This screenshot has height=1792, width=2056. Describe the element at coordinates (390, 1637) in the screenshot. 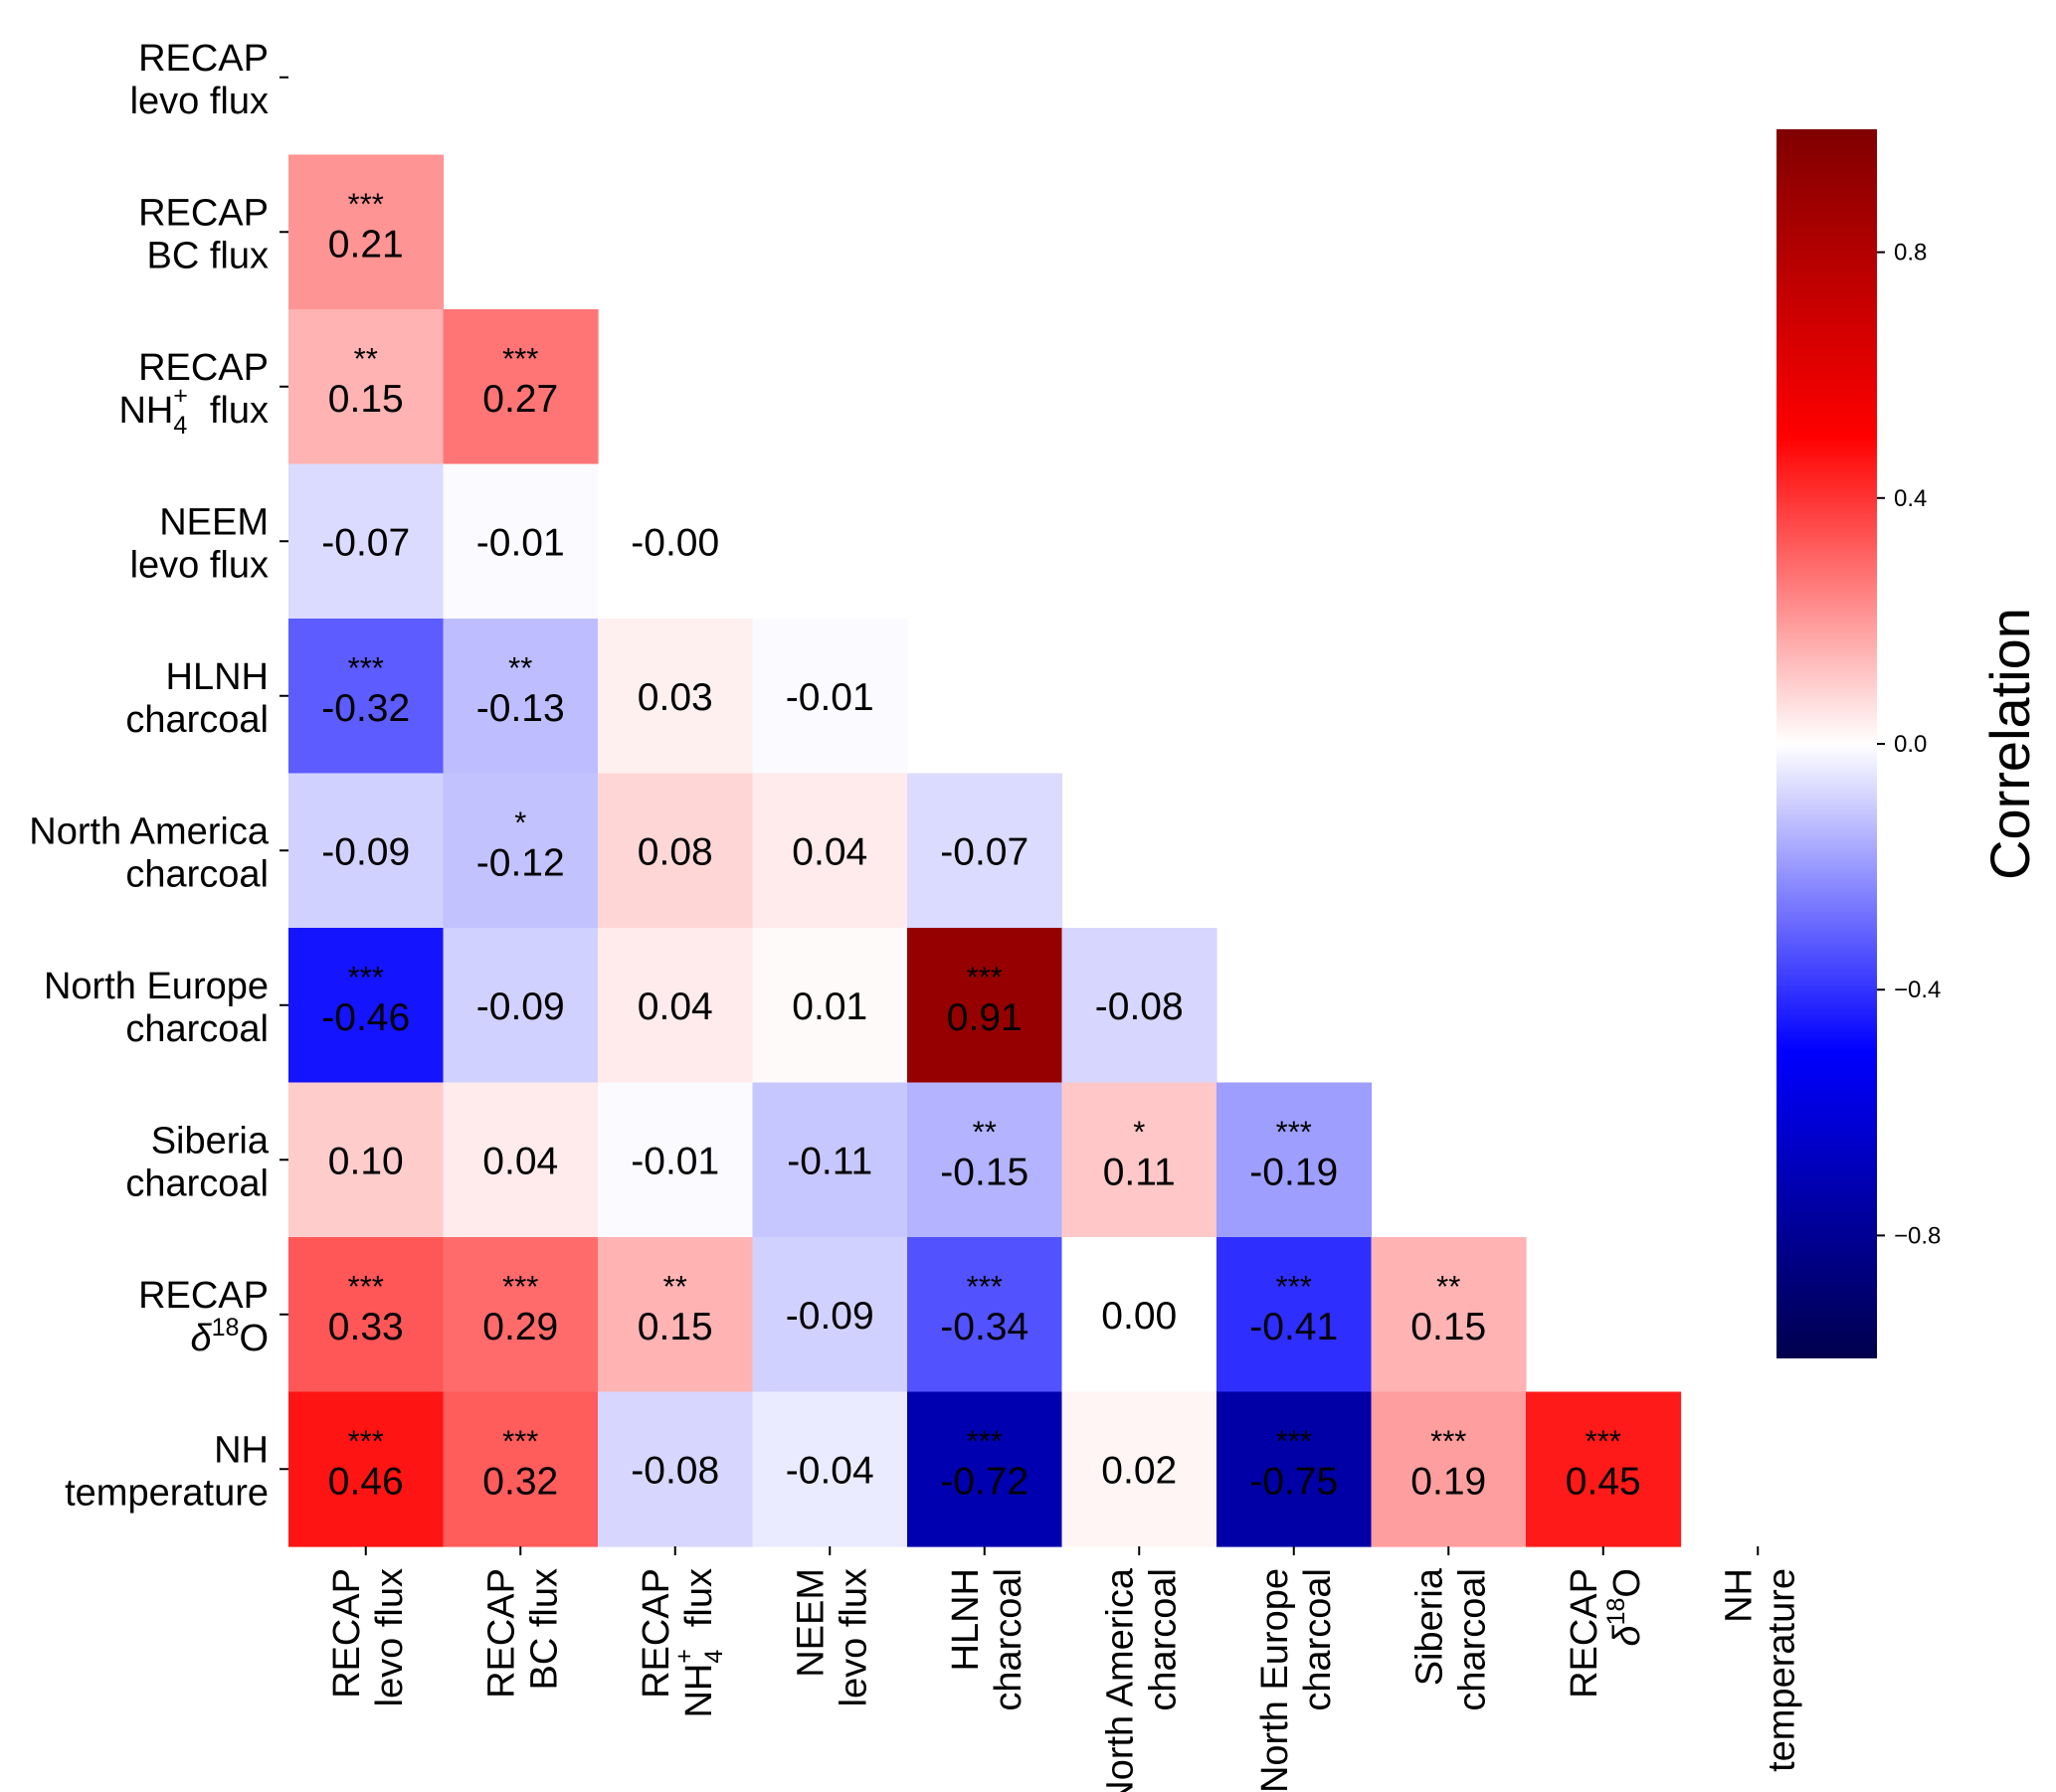

I see `x-tick-label-line2: levo flux` at that location.